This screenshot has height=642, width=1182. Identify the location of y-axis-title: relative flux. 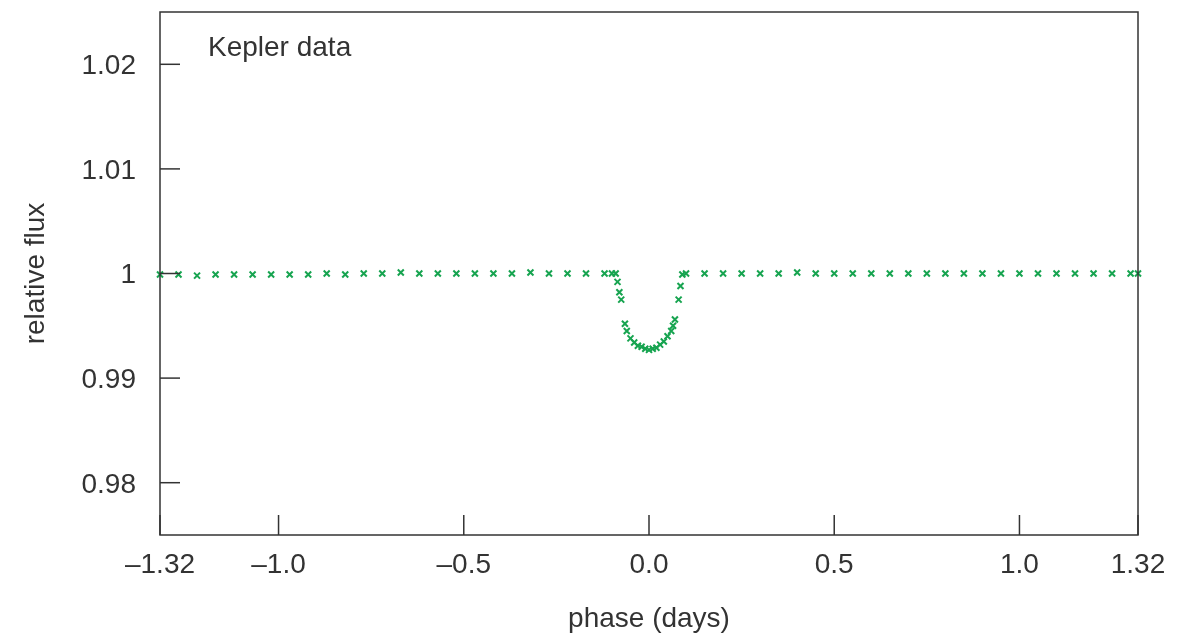
(34, 273).